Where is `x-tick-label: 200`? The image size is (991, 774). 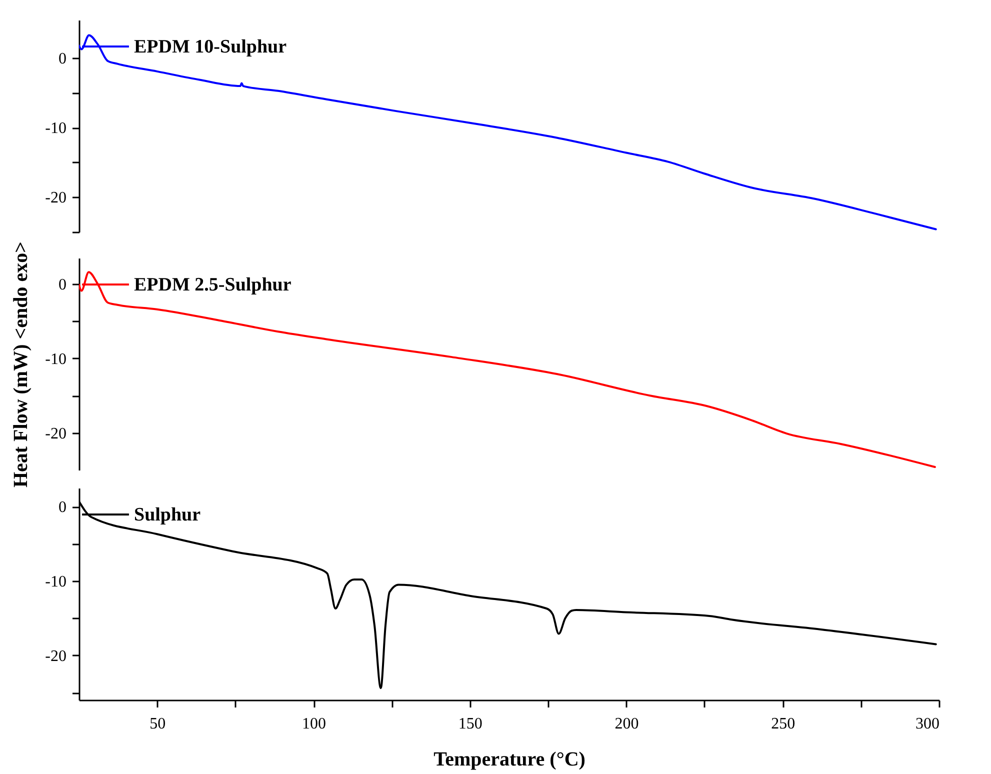 x-tick-label: 200 is located at coordinates (626, 724).